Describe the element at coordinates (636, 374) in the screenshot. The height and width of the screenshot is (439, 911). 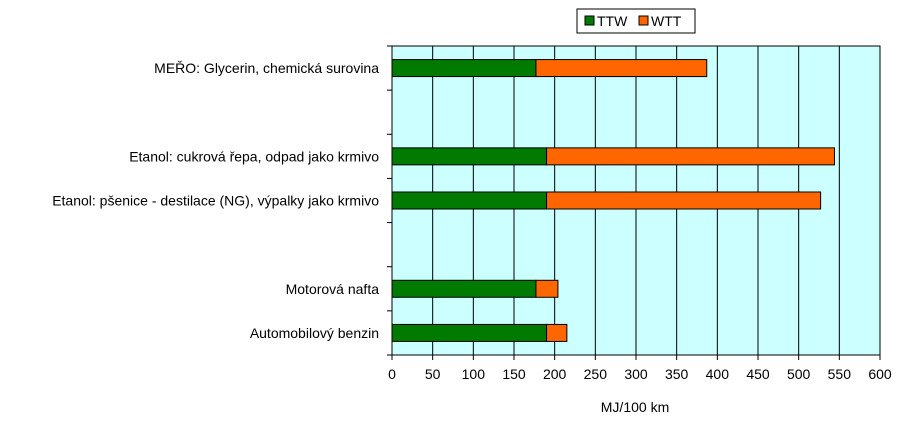
I see `x-tick-label: 300` at that location.